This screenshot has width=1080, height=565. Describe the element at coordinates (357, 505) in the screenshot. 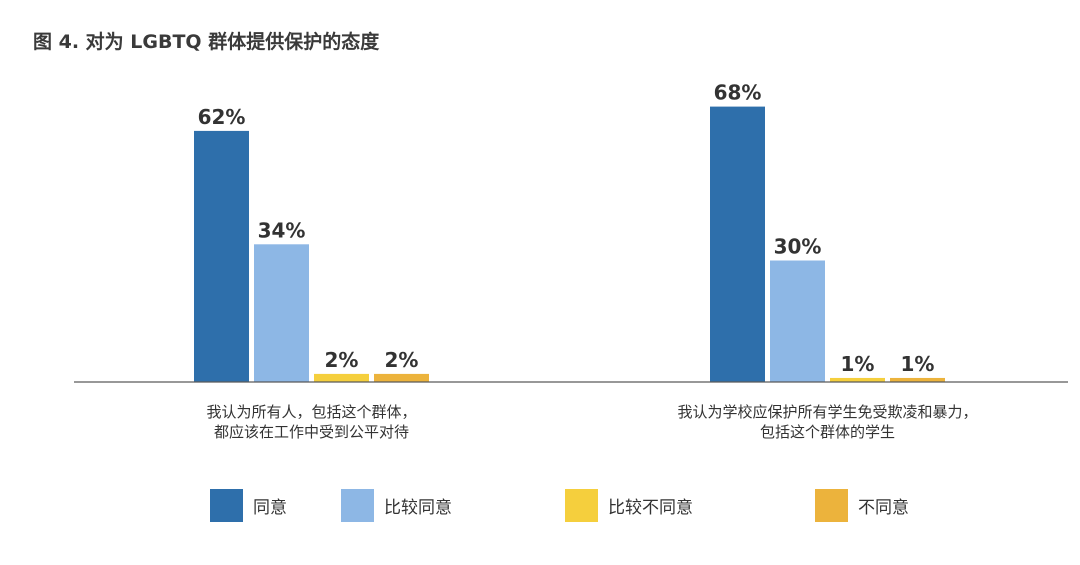

I see `legend-swatch-somewhat-agree` at that location.